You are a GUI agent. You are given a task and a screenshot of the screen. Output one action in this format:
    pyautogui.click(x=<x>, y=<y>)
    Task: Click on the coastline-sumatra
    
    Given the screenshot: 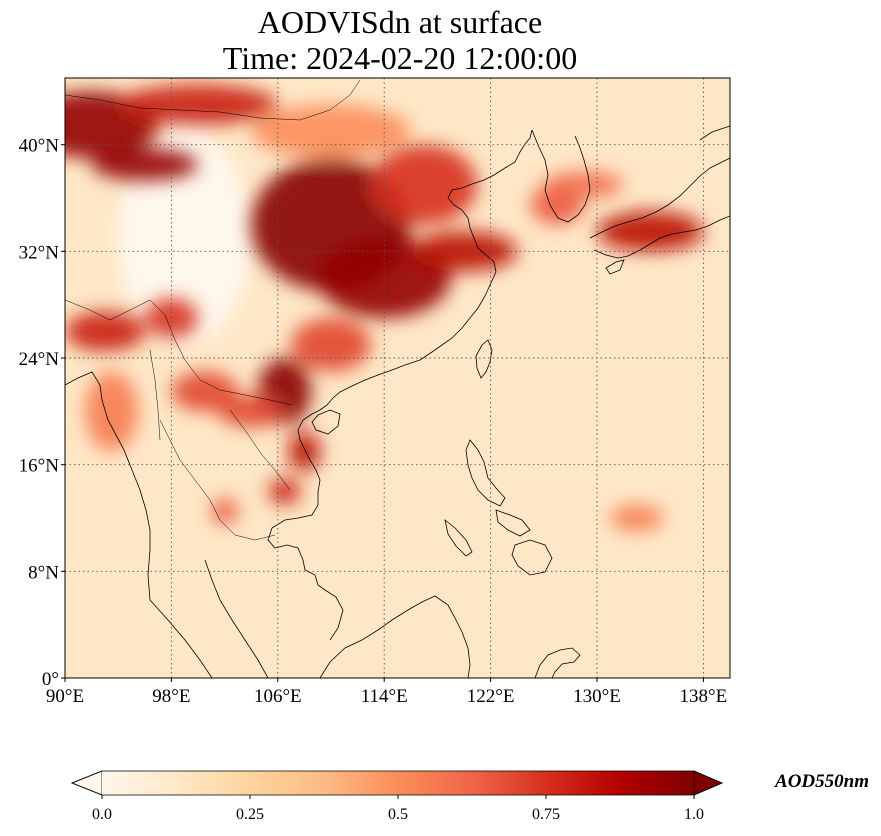 What is the action you would take?
    pyautogui.click(x=181, y=638)
    